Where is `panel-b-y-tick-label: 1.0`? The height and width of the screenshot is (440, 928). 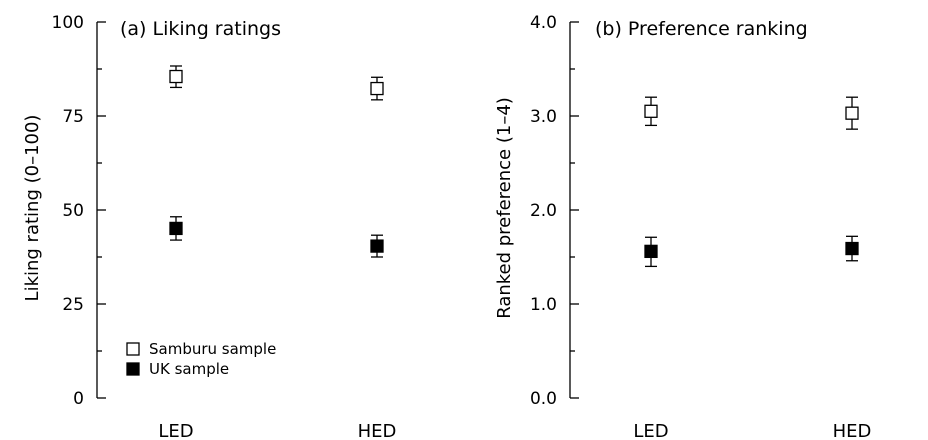 panel-b-y-tick-label: 1.0 is located at coordinates (543, 305).